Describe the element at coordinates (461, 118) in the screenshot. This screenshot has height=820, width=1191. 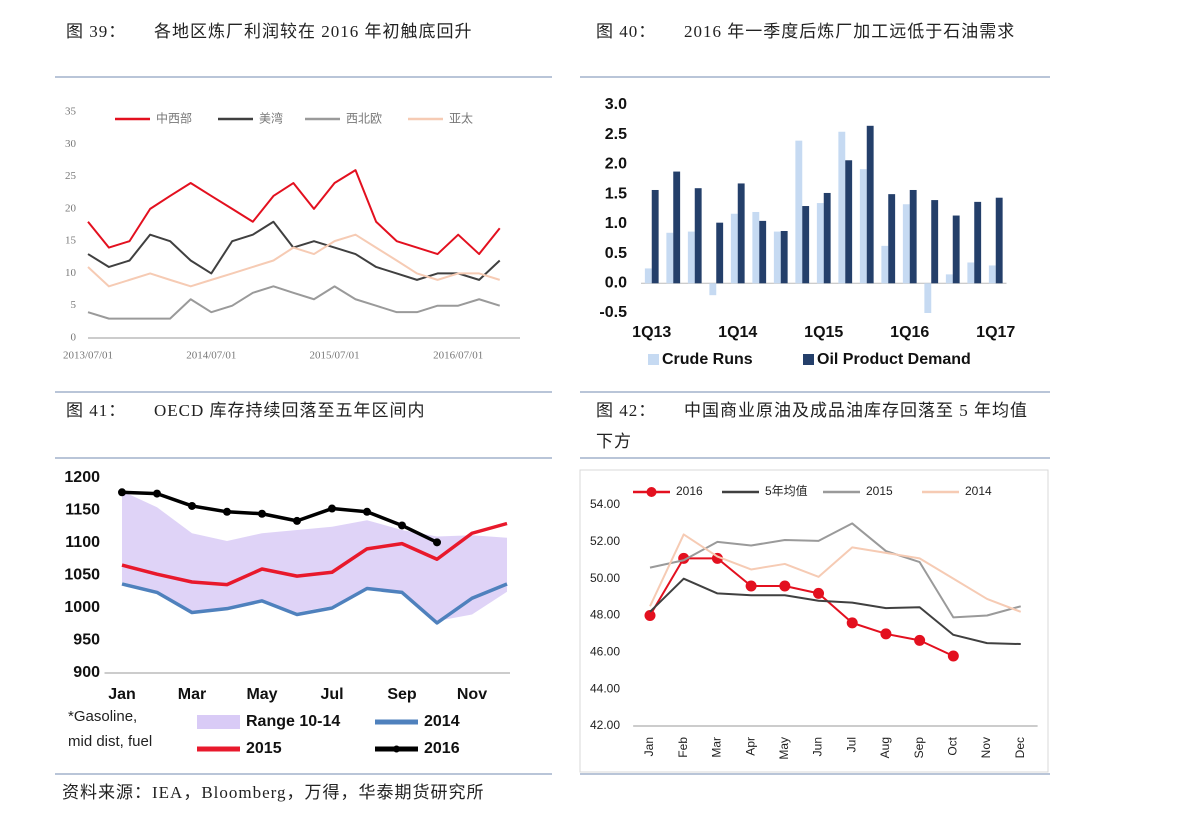
I see `legend-label: 亚太` at that location.